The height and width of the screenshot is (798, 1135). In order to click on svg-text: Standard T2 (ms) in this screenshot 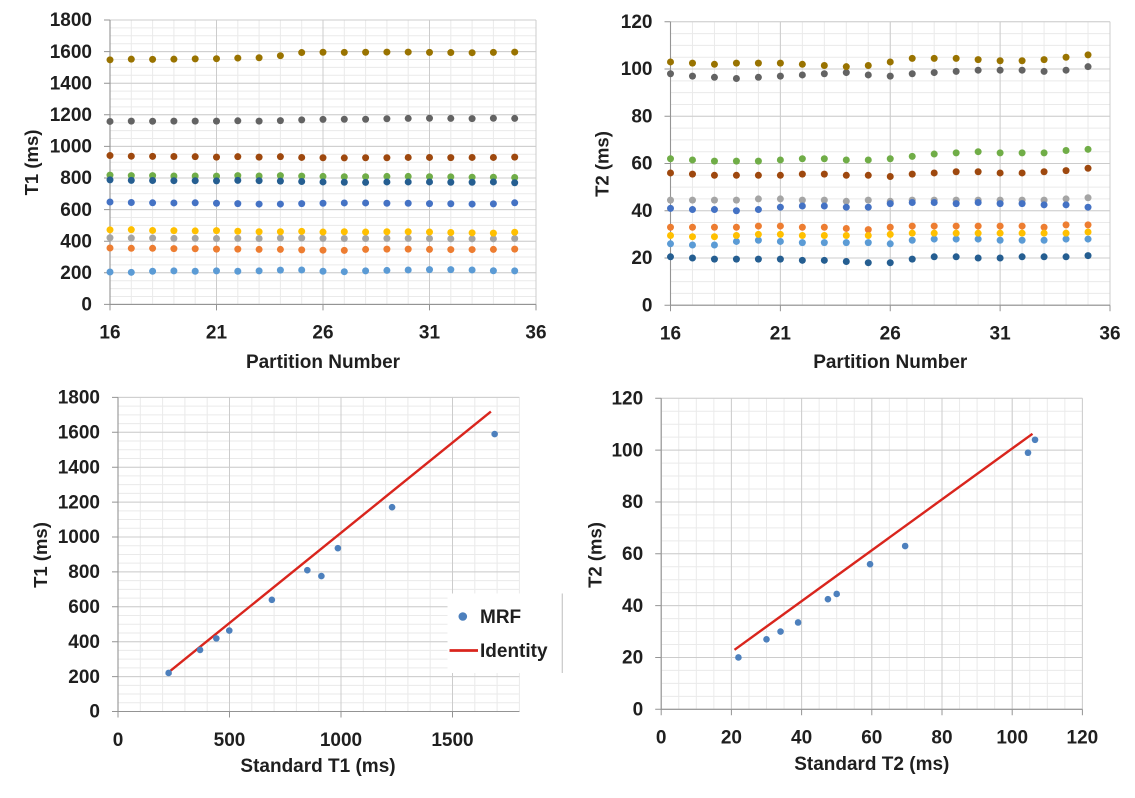, I will do `click(871, 764)`.